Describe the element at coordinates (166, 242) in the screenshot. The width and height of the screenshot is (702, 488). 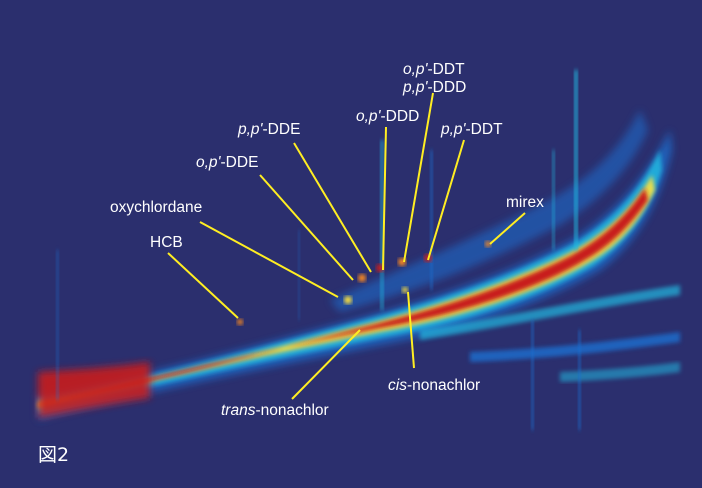
I see `label-hcb: HCB` at that location.